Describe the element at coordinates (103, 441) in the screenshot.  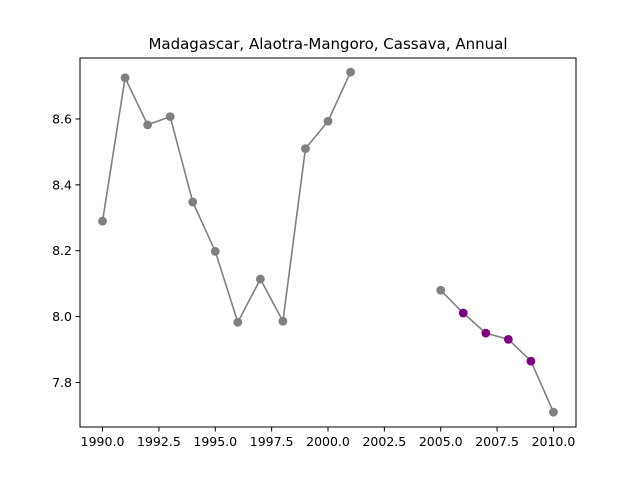
I see `x-tick-label: 1990.0` at that location.